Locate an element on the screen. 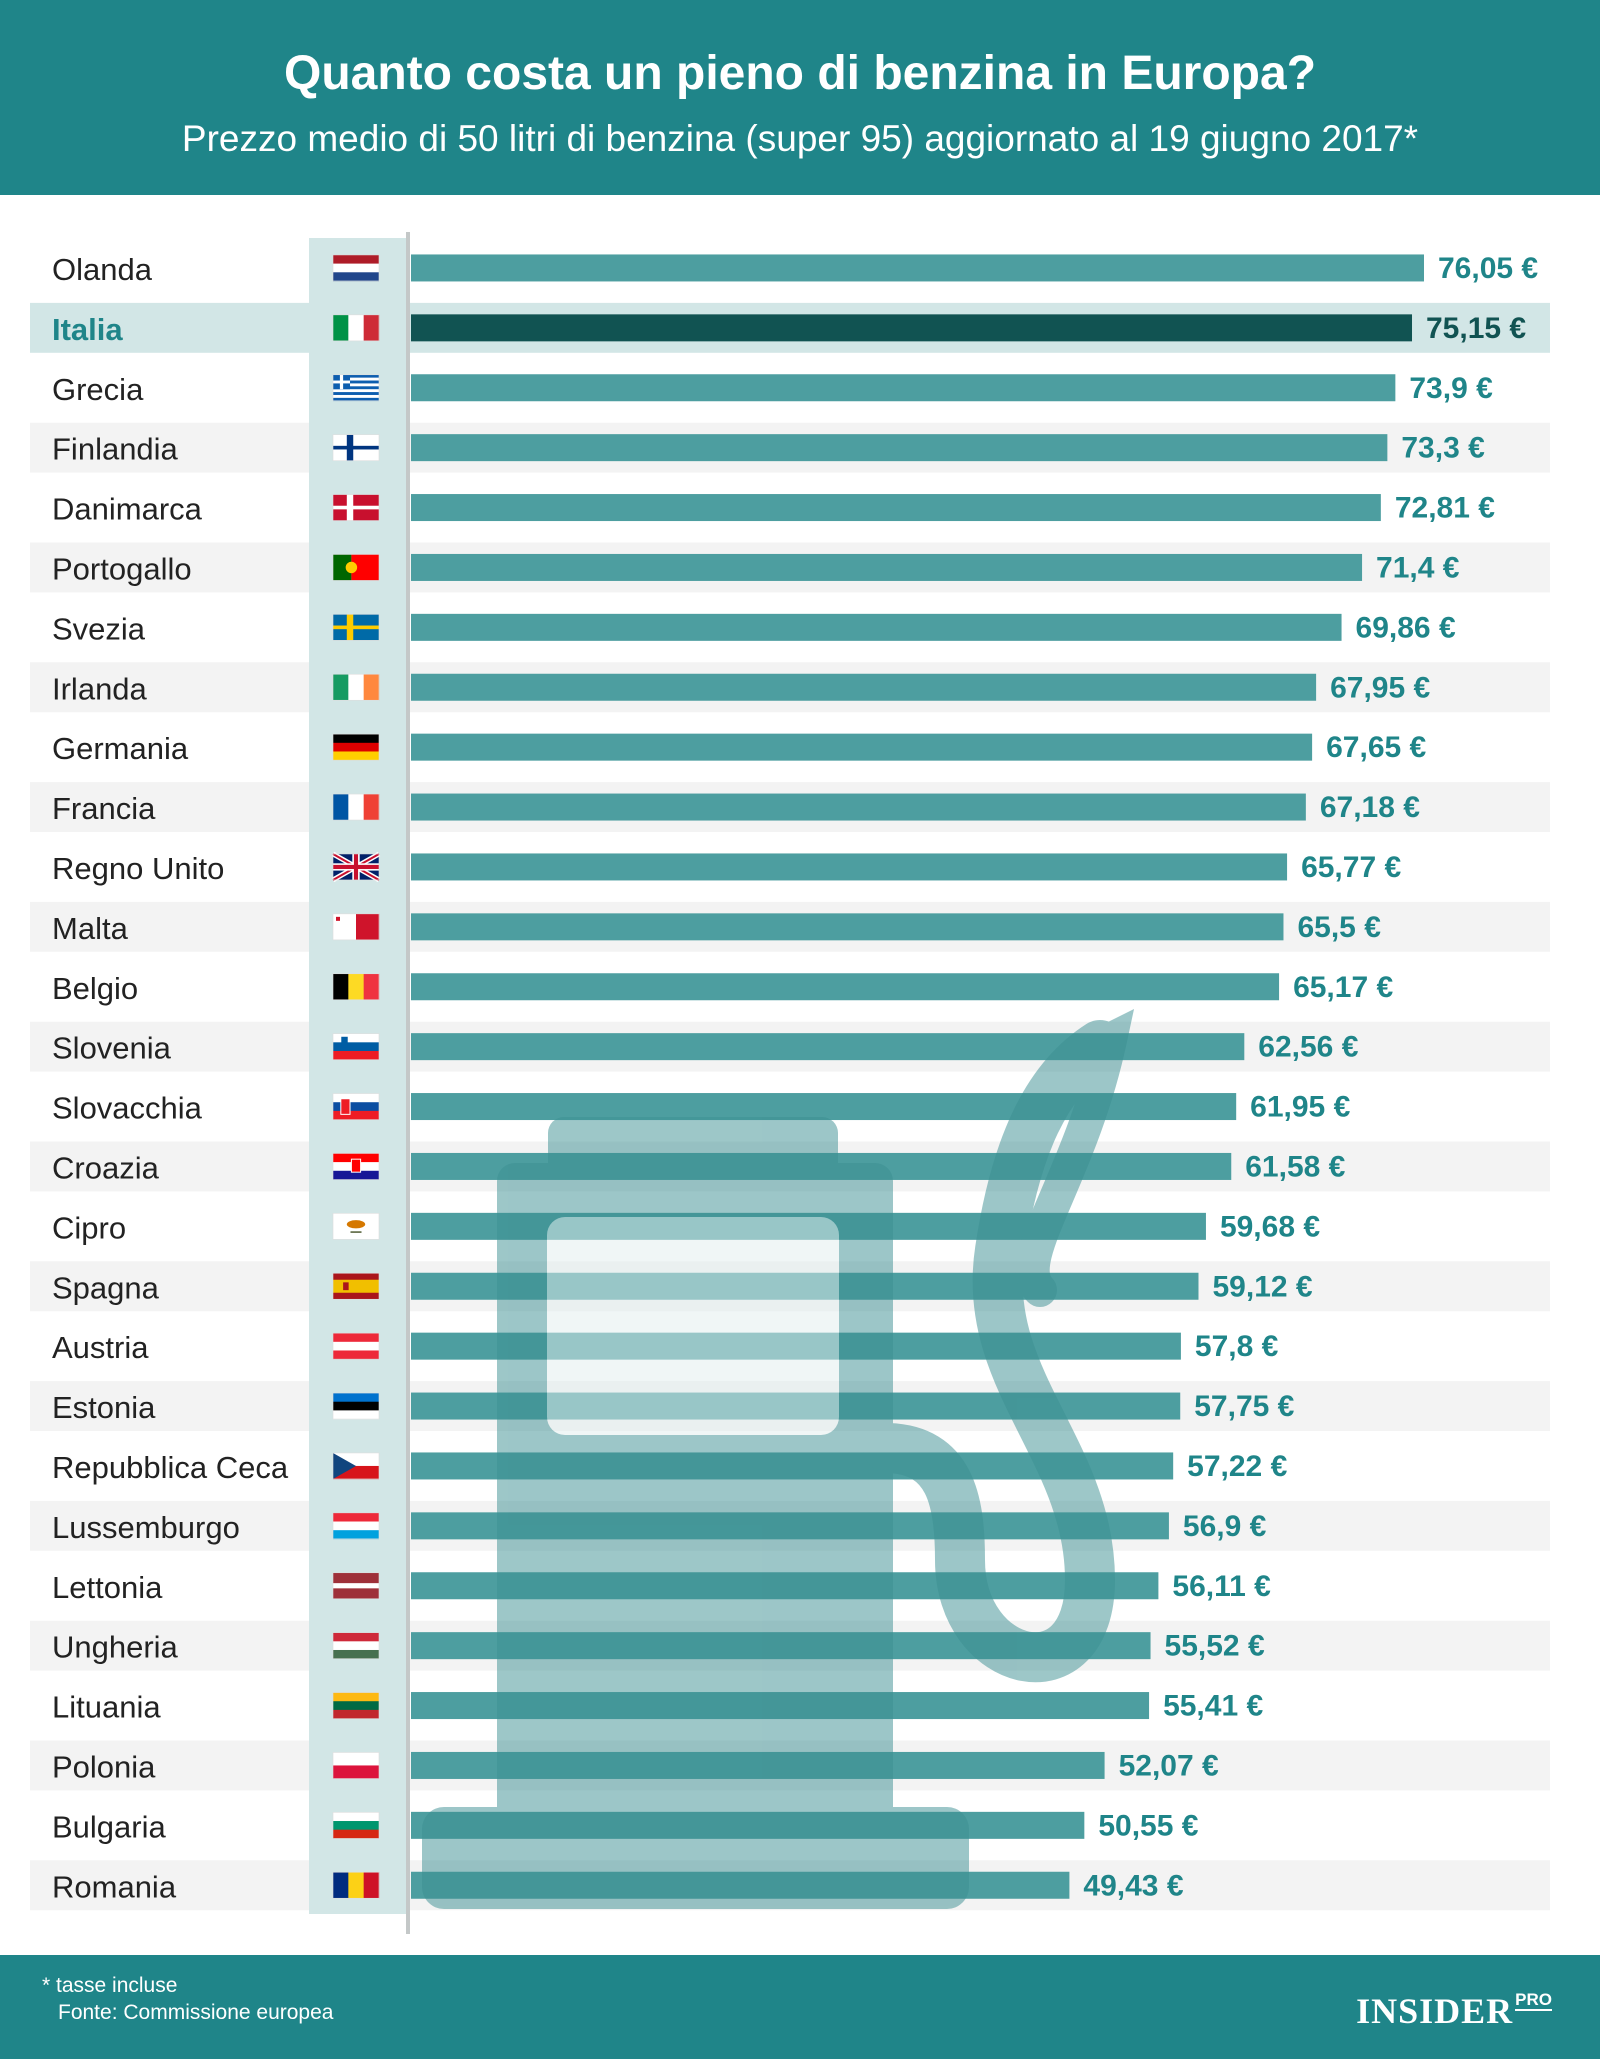  value-label: 67,95 € is located at coordinates (1380, 687).